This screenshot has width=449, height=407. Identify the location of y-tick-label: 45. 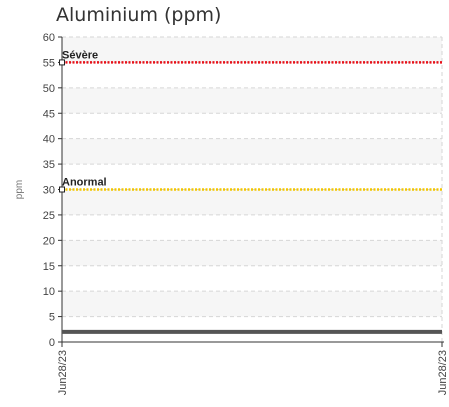
(49, 114).